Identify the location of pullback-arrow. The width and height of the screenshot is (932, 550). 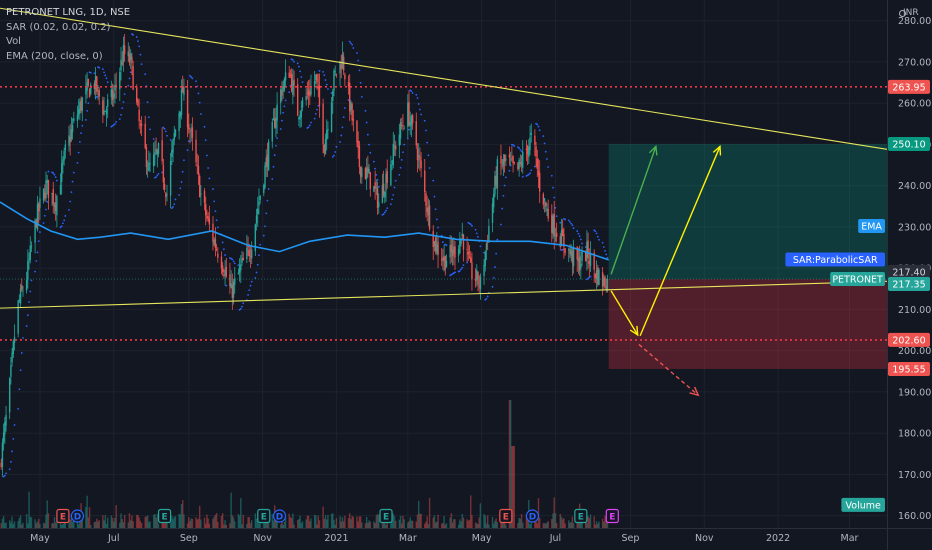
(624, 313).